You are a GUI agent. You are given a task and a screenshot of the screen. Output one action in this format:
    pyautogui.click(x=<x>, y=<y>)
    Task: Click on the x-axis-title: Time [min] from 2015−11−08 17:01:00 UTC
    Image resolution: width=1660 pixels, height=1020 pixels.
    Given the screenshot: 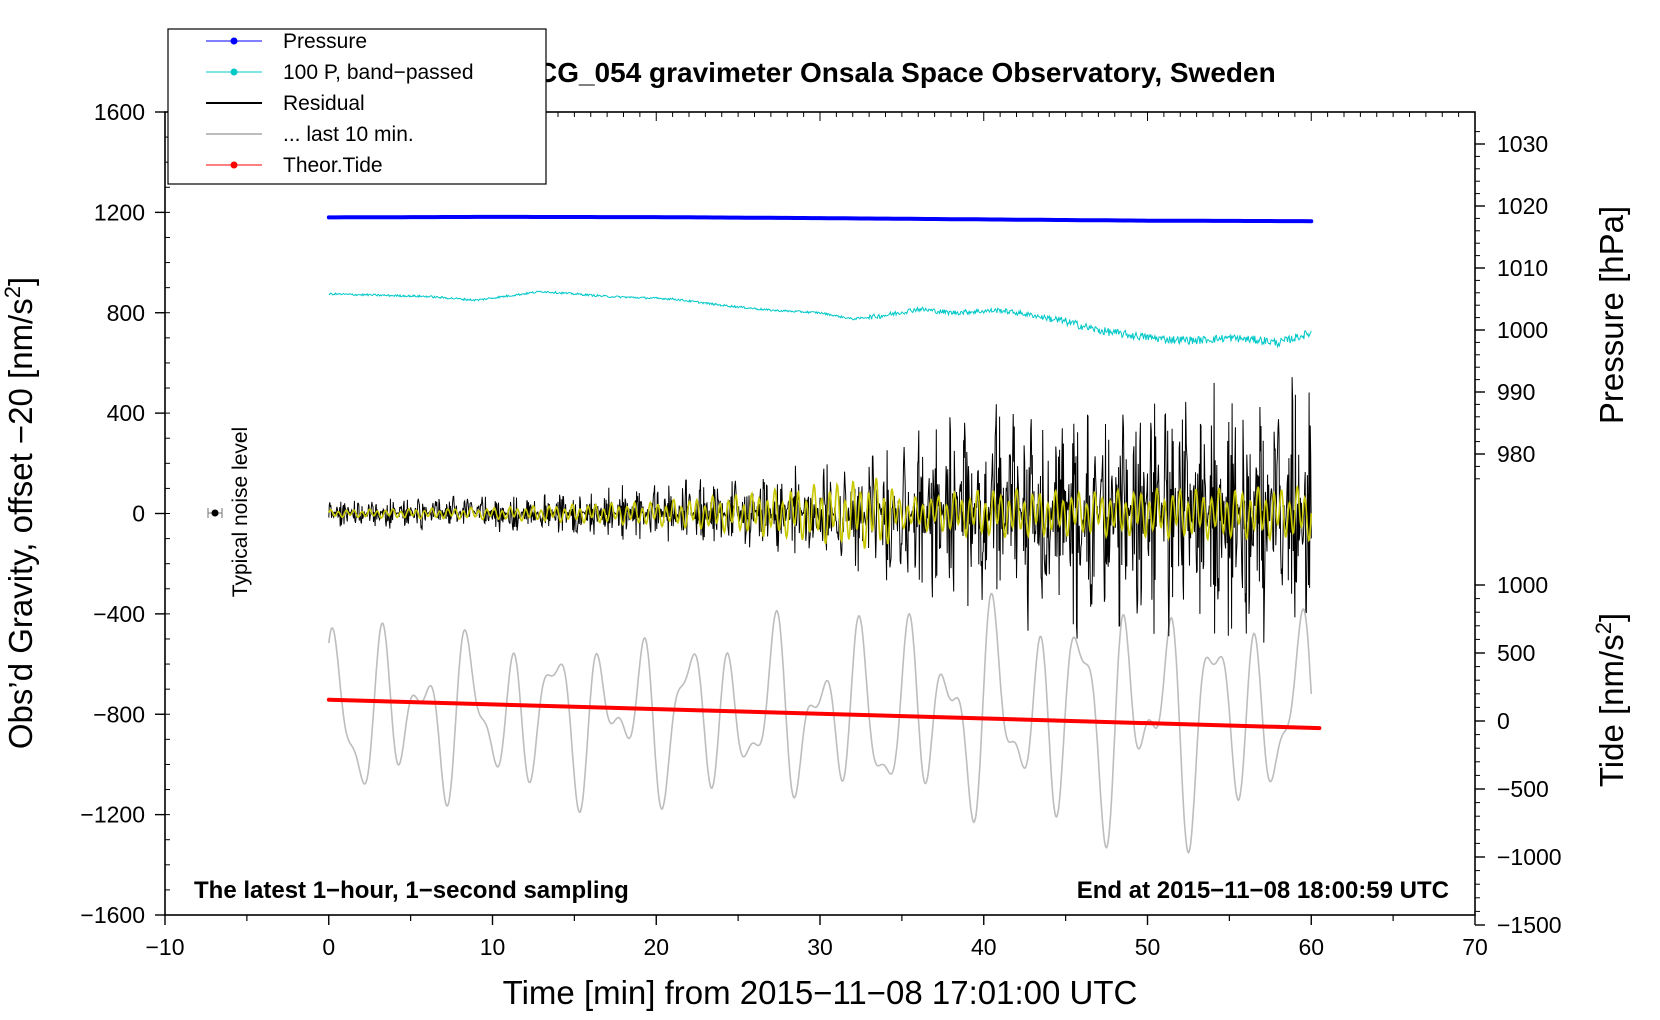 What is the action you would take?
    pyautogui.click(x=820, y=992)
    